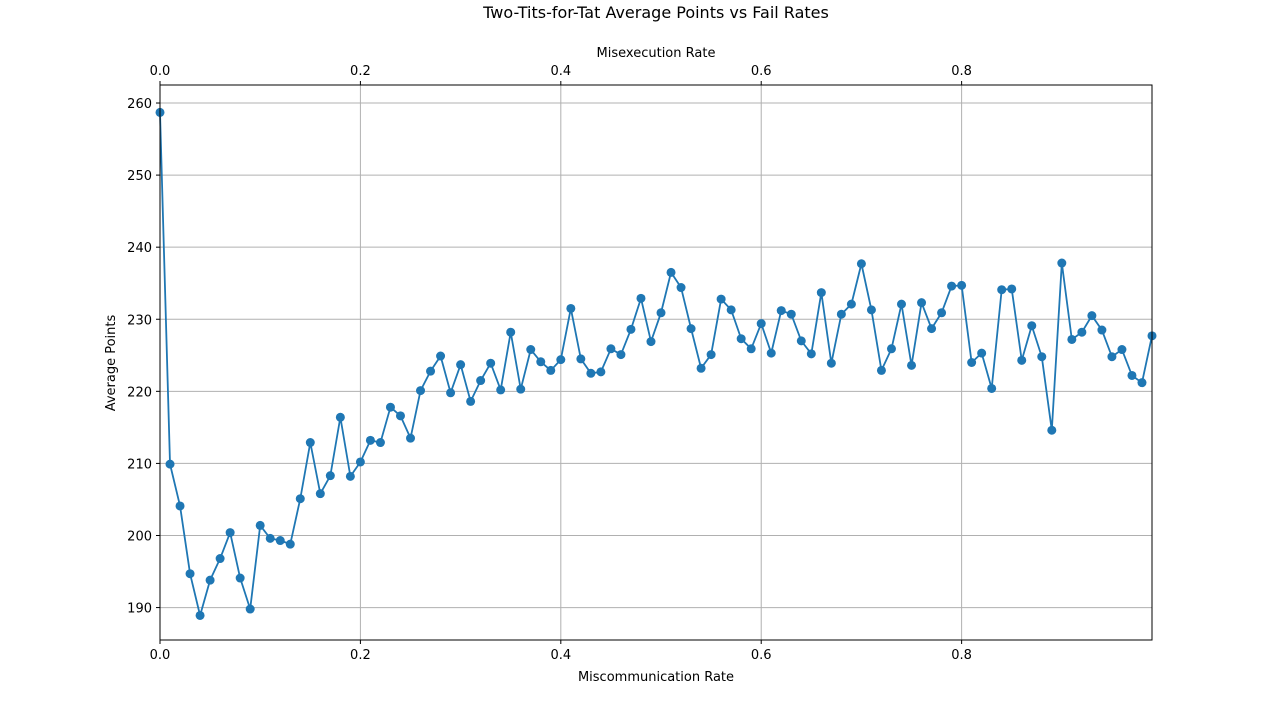 The width and height of the screenshot is (1280, 719). Describe the element at coordinates (961, 71) in the screenshot. I see `x2-tick-label: 0.8` at that location.